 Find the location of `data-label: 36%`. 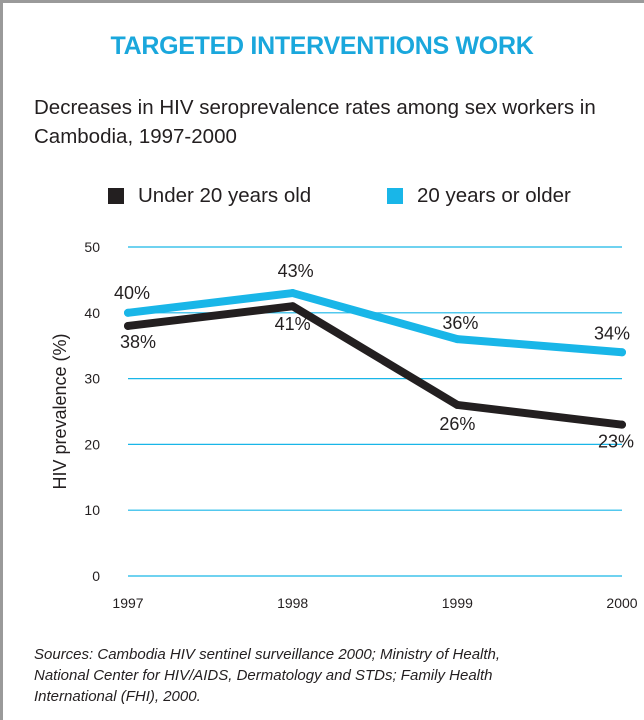

data-label: 36% is located at coordinates (460, 323).